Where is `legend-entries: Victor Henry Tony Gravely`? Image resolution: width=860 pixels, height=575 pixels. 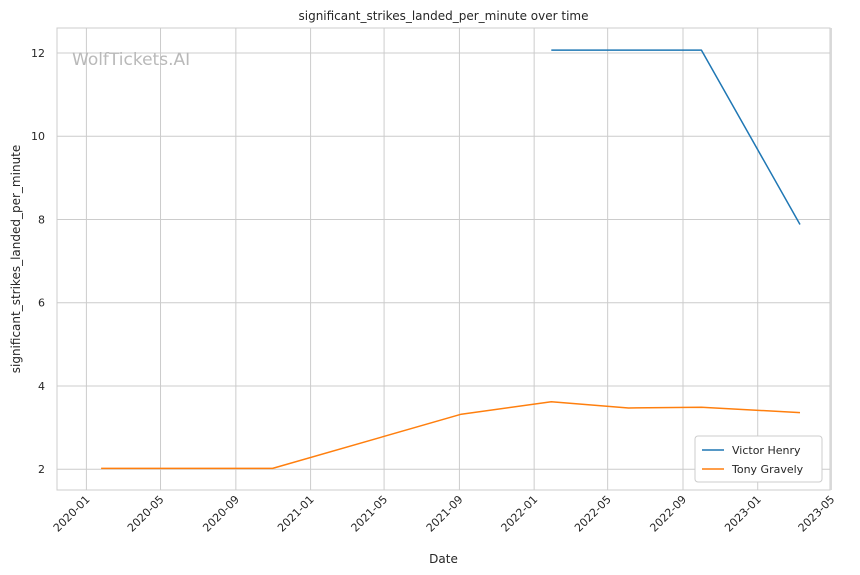
legend-entries: Victor Henry Tony Gravely is located at coordinates (753, 460).